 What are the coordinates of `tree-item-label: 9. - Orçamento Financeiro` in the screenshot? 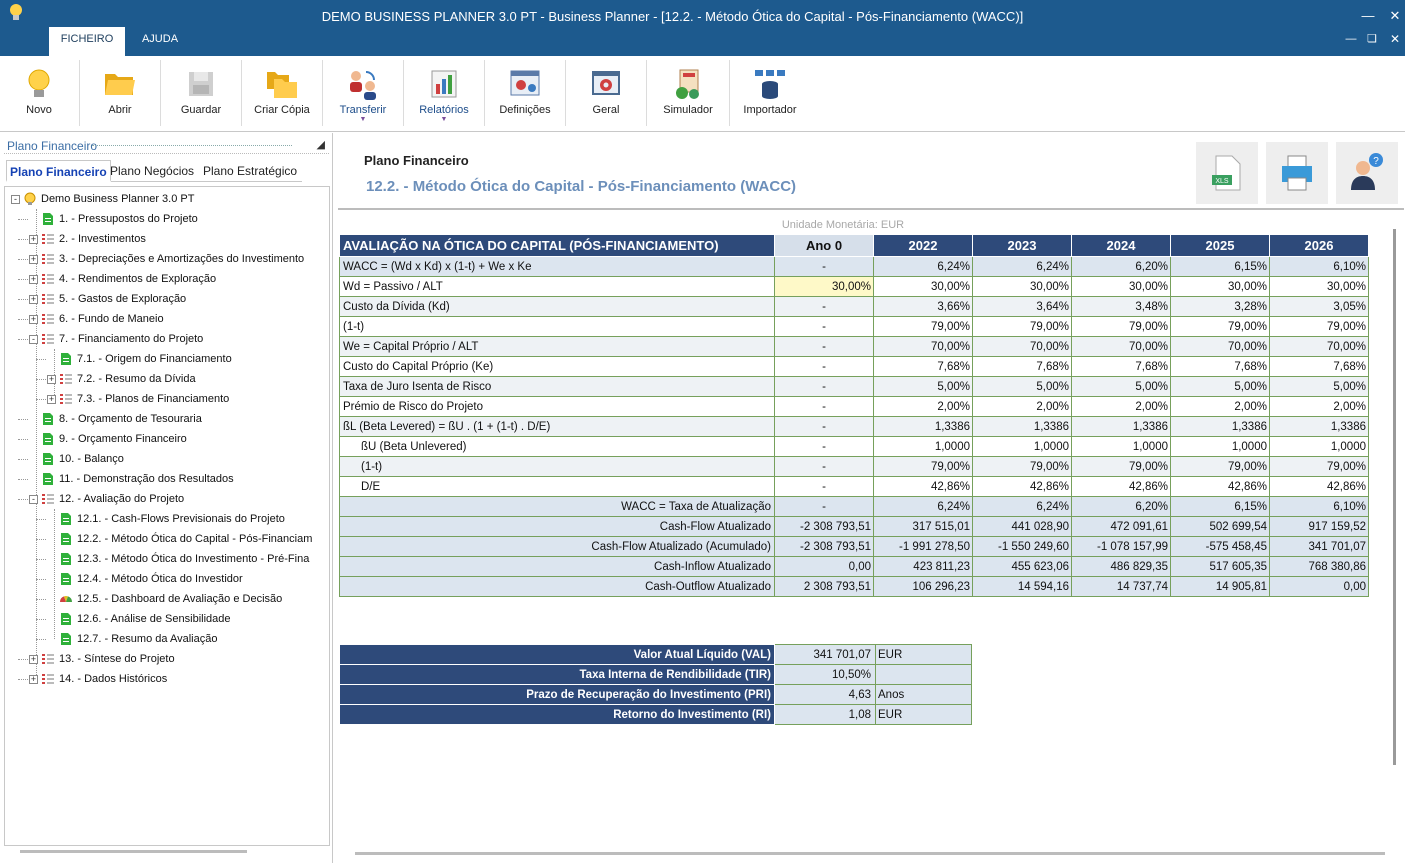 It's located at (123, 439).